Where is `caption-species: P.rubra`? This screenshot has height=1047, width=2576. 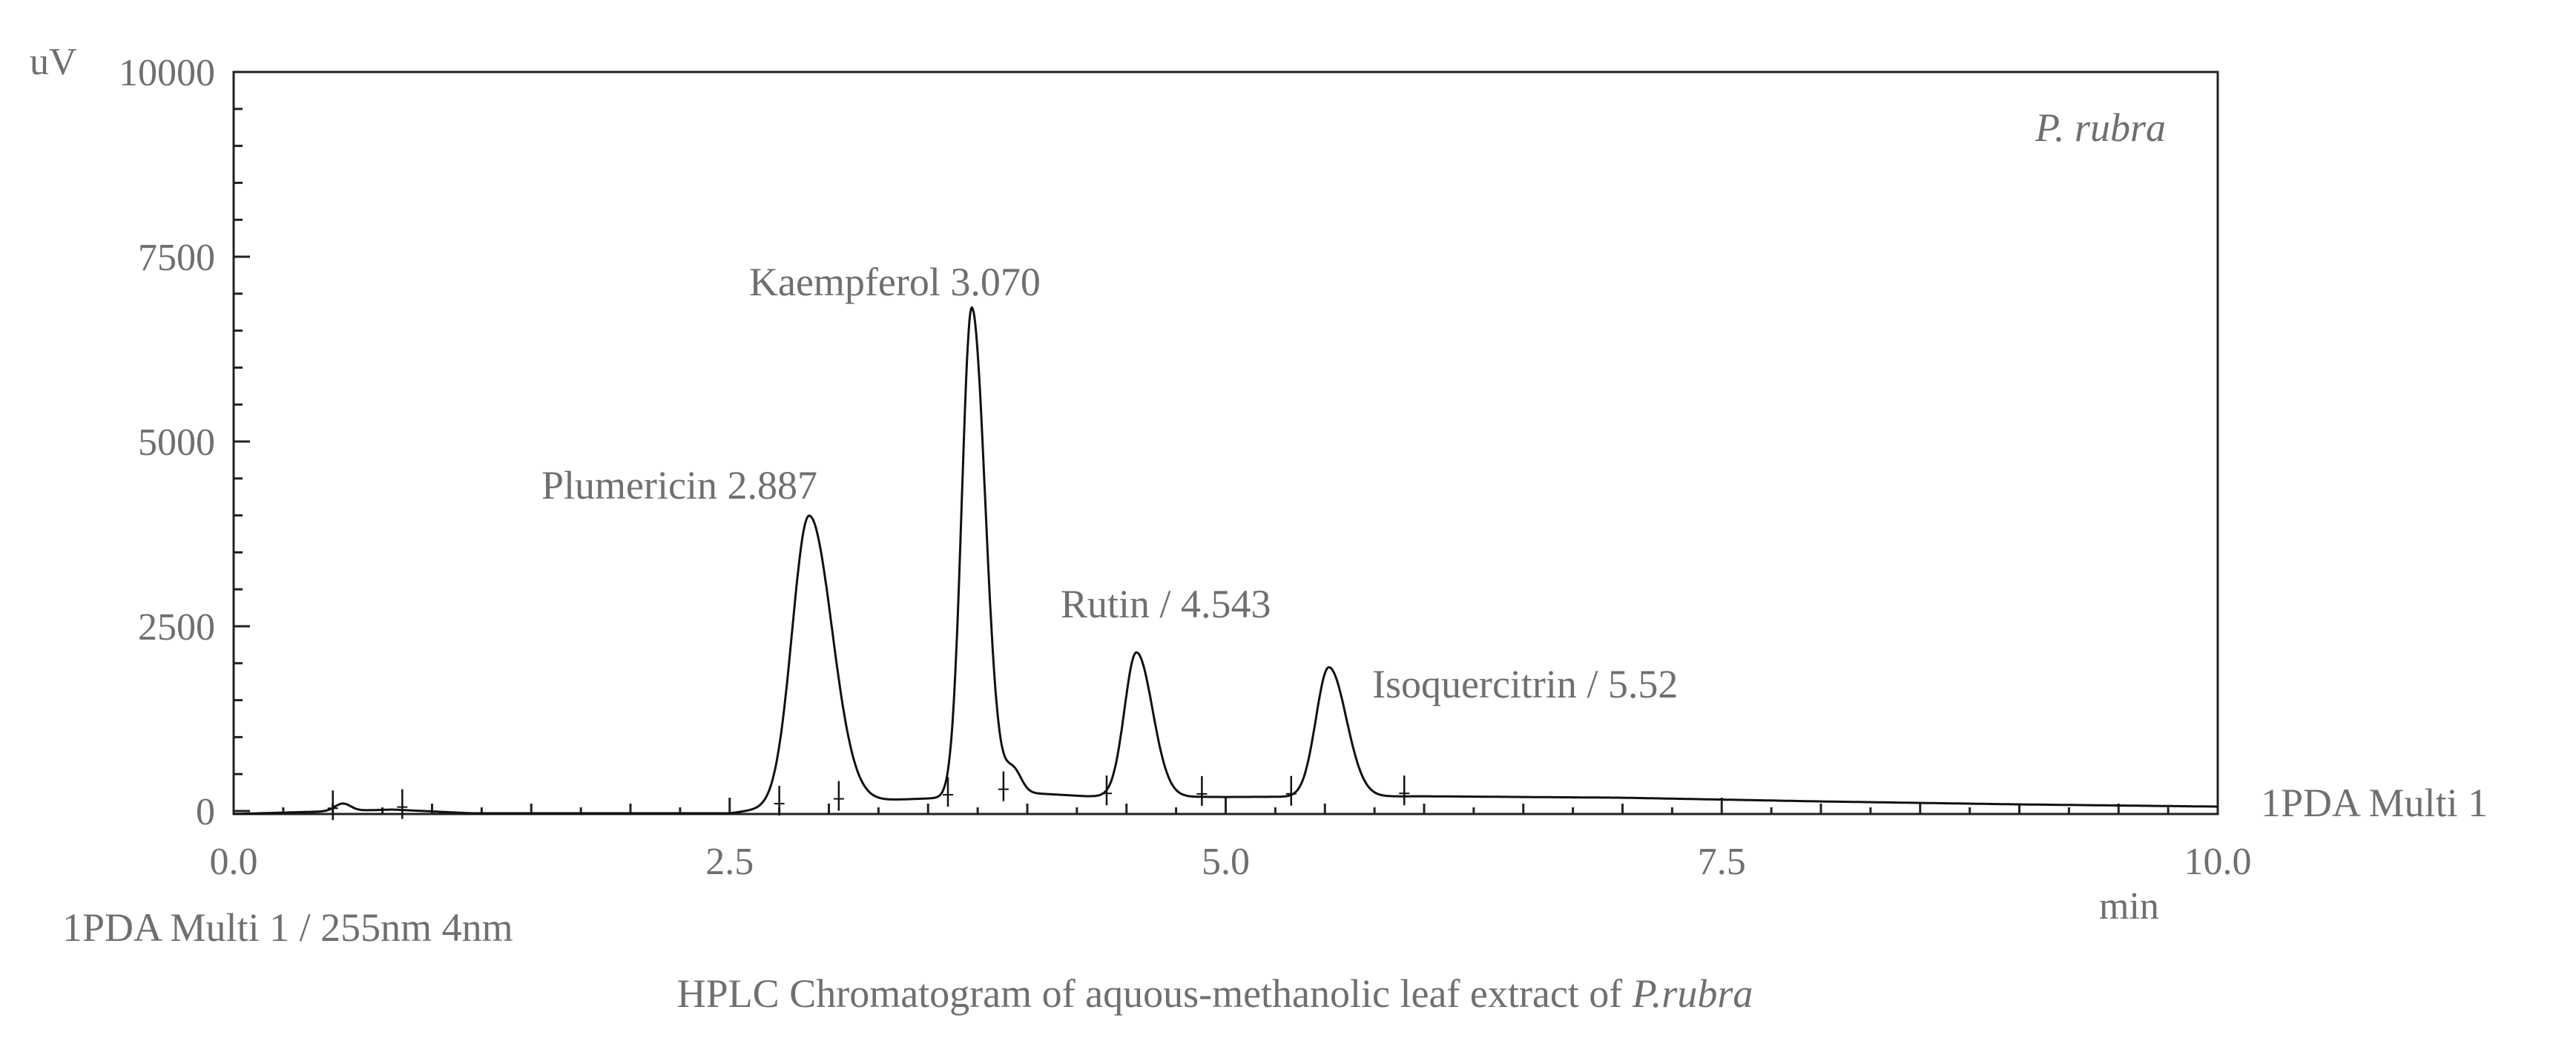
caption-species: P.rubra is located at coordinates (1693, 993).